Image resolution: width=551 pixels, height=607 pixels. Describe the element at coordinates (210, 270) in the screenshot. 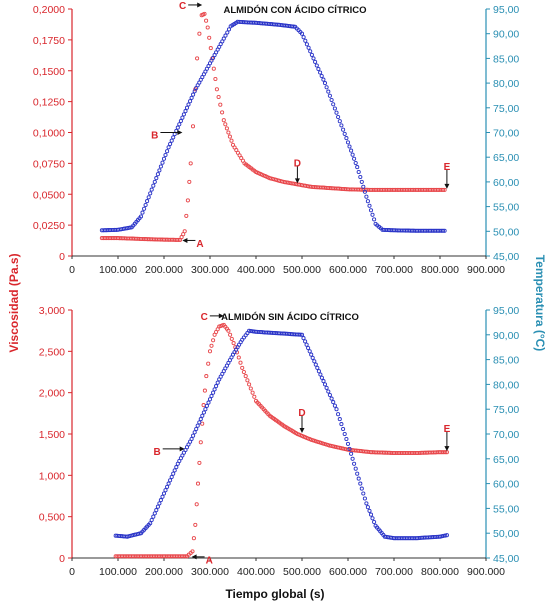

I see `x-tick-label: 300.000` at that location.